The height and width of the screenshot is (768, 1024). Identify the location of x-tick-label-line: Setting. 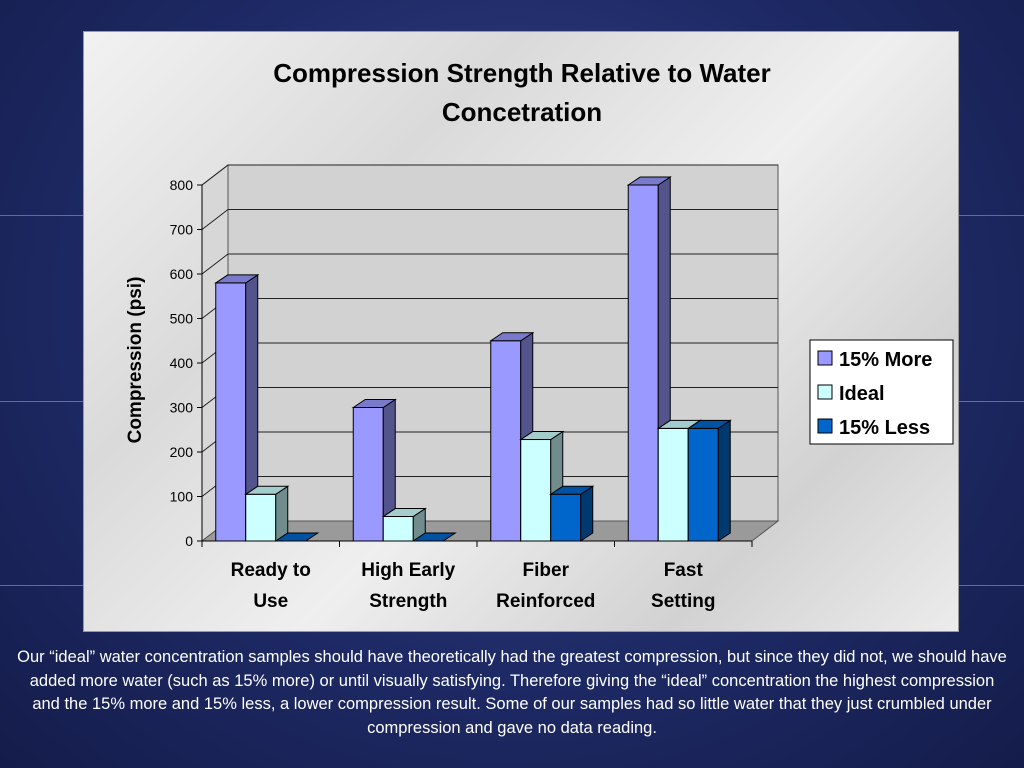
(683, 601).